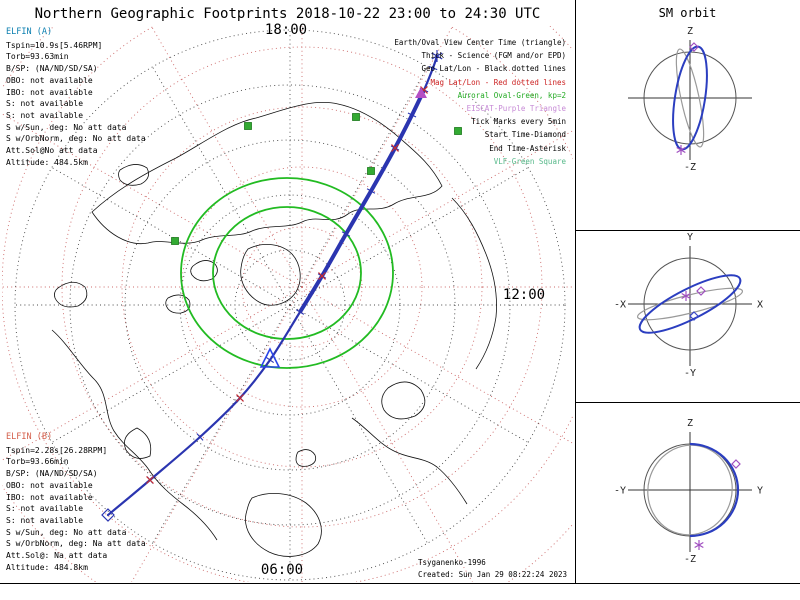 This screenshot has height=600, width=800. Describe the element at coordinates (37, 462) in the screenshot. I see `info-line: Torb=93.66min` at that location.